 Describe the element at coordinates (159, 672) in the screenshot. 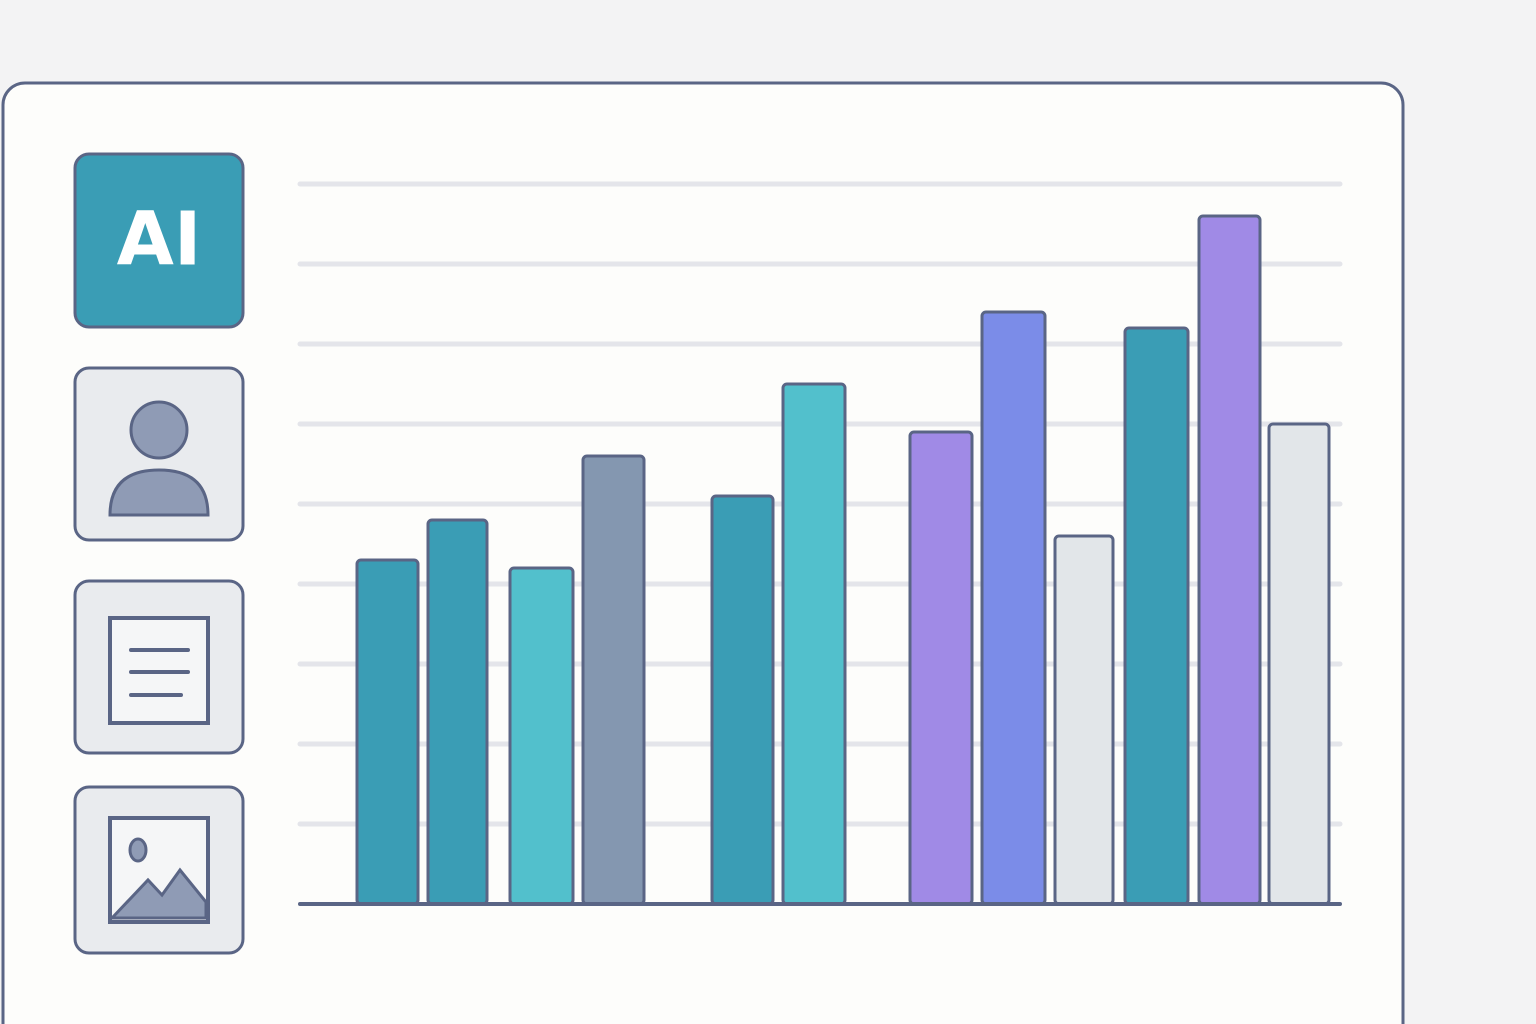

I see `document-icon` at that location.